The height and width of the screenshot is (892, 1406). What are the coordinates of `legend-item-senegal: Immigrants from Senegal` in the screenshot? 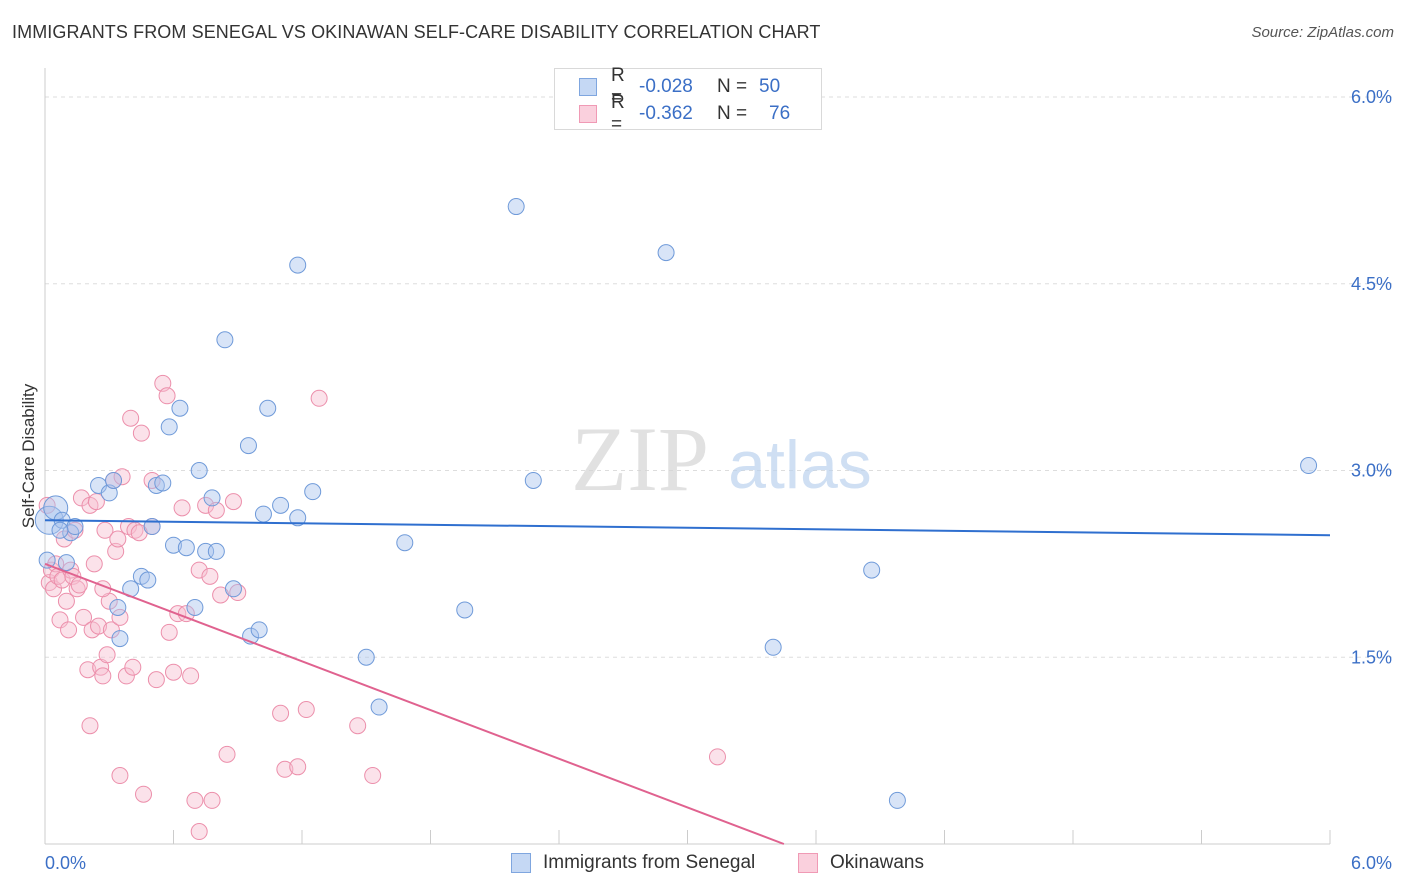 It's located at (633, 863).